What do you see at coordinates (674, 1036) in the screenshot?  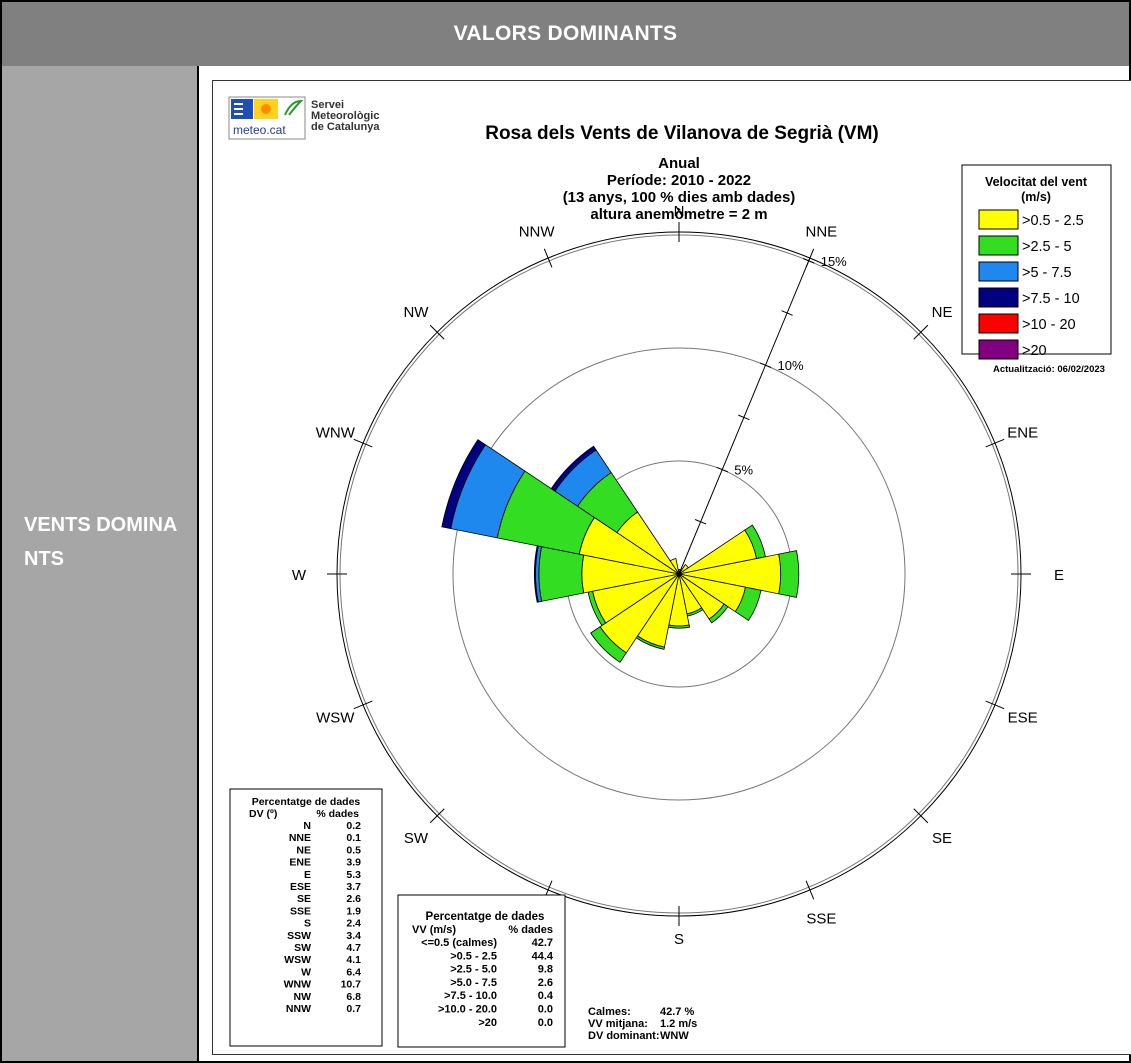 I see `summary-value: WNW` at bounding box center [674, 1036].